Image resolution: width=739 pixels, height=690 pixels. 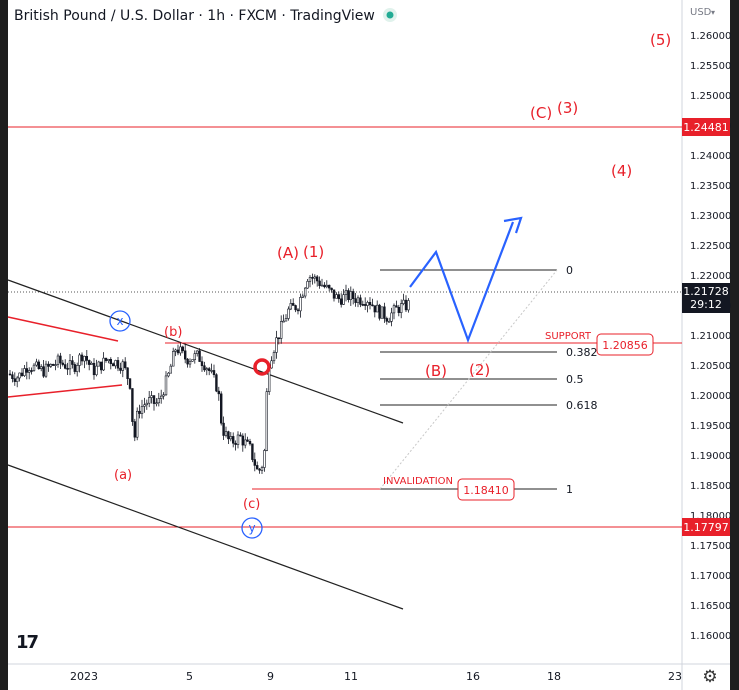 I want to click on wave-x-circle, so click(x=120, y=321).